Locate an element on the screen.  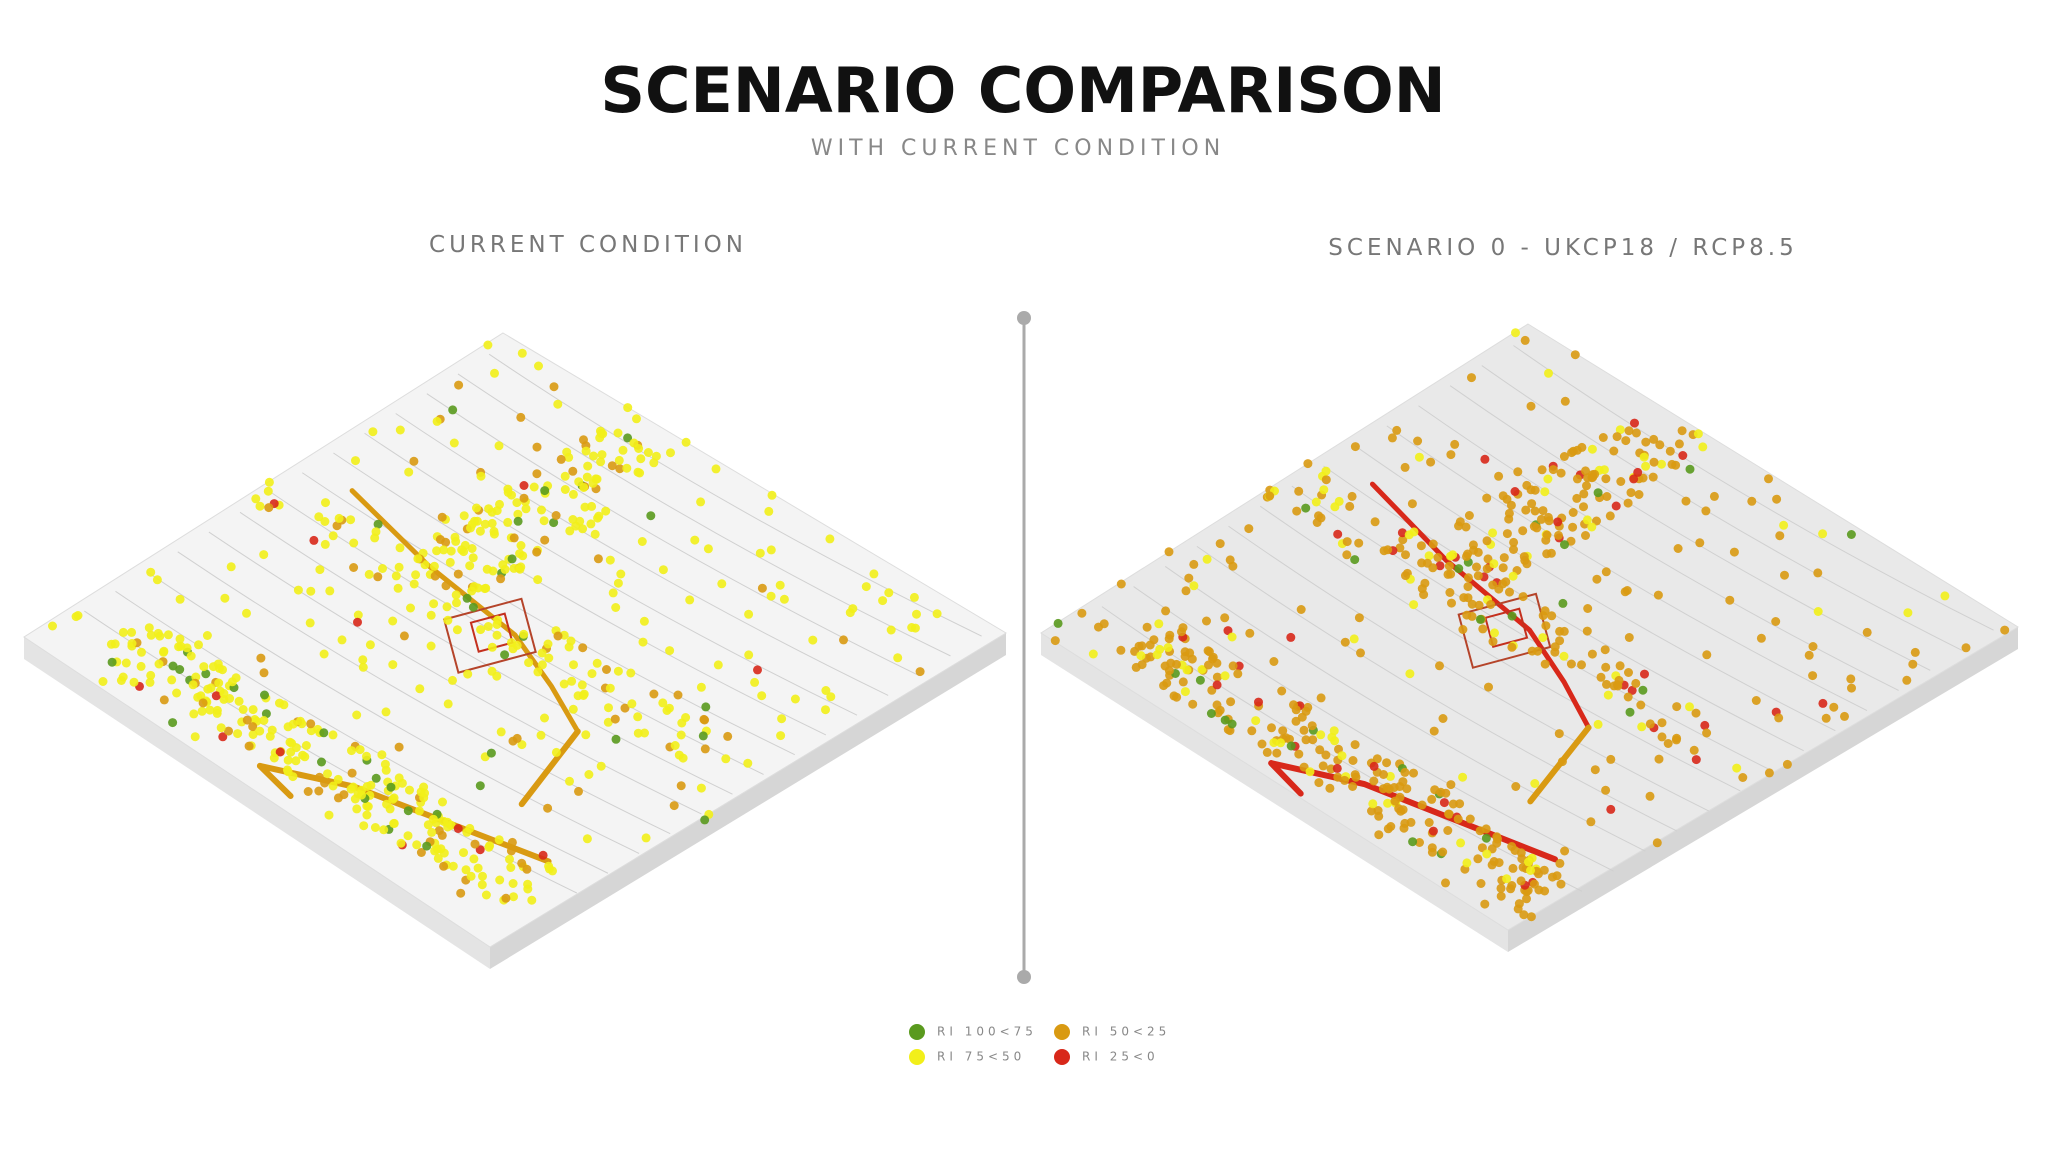
subtitle: WITH CURRENT CONDITION is located at coordinates (1018, 148).